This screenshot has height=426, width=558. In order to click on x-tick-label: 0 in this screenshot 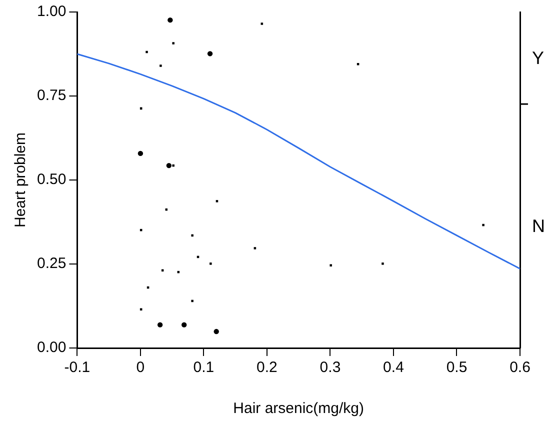, I will do `click(140, 367)`.